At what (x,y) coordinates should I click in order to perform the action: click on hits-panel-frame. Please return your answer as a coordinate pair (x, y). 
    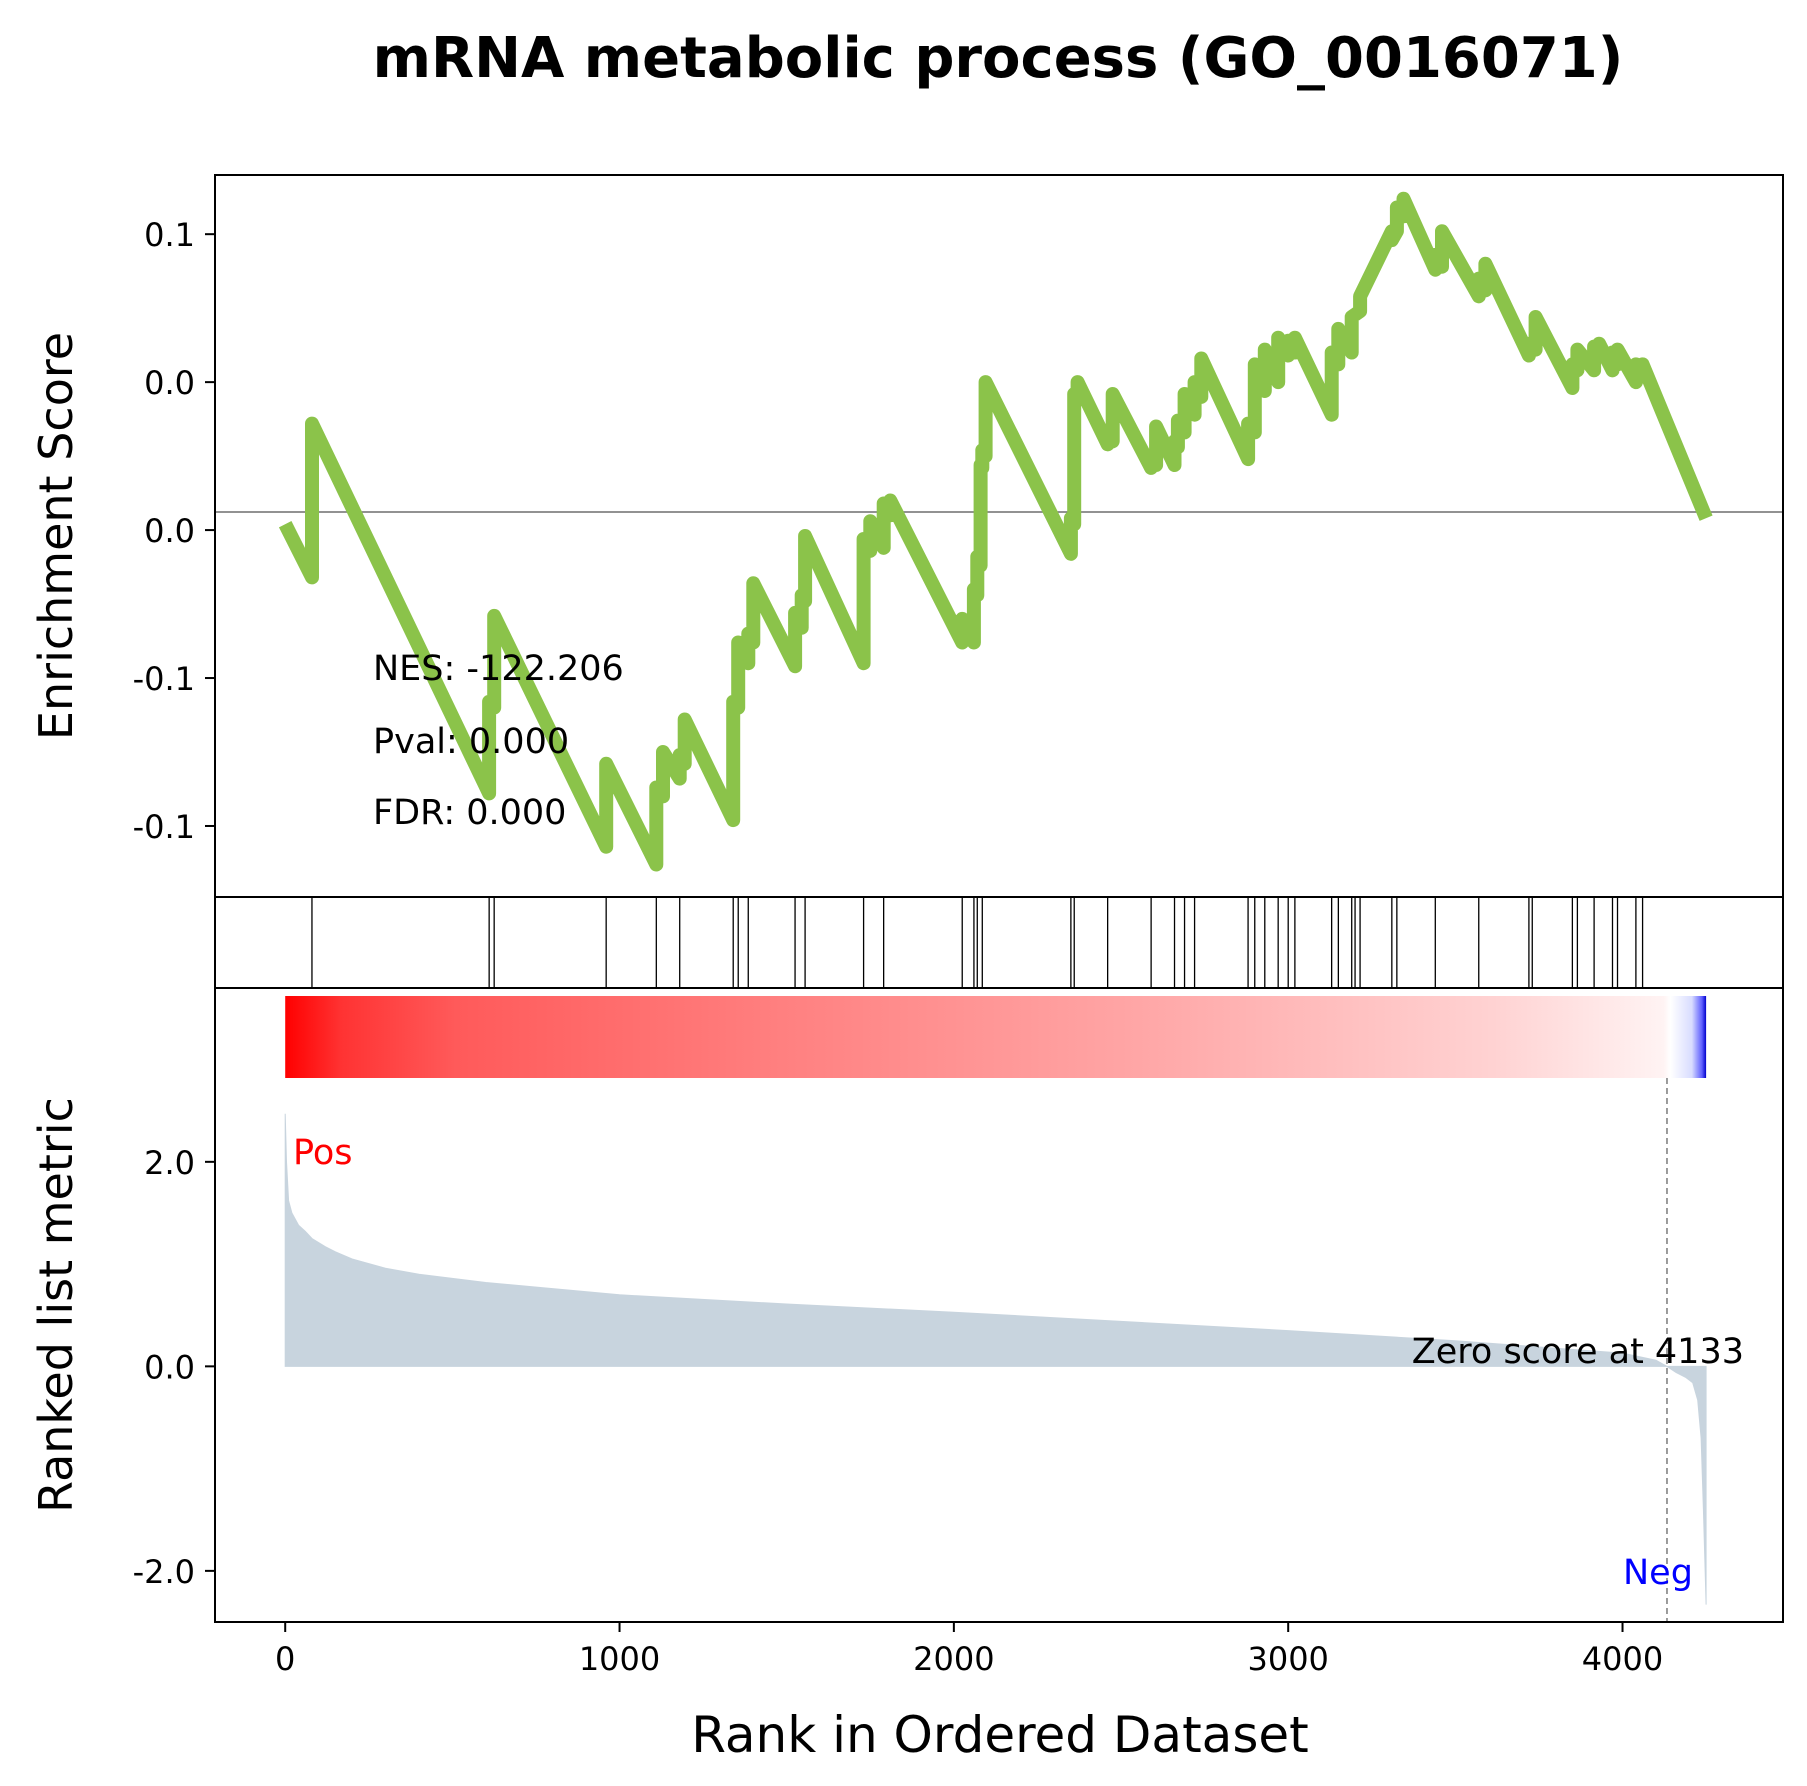
    Looking at the image, I should click on (999, 942).